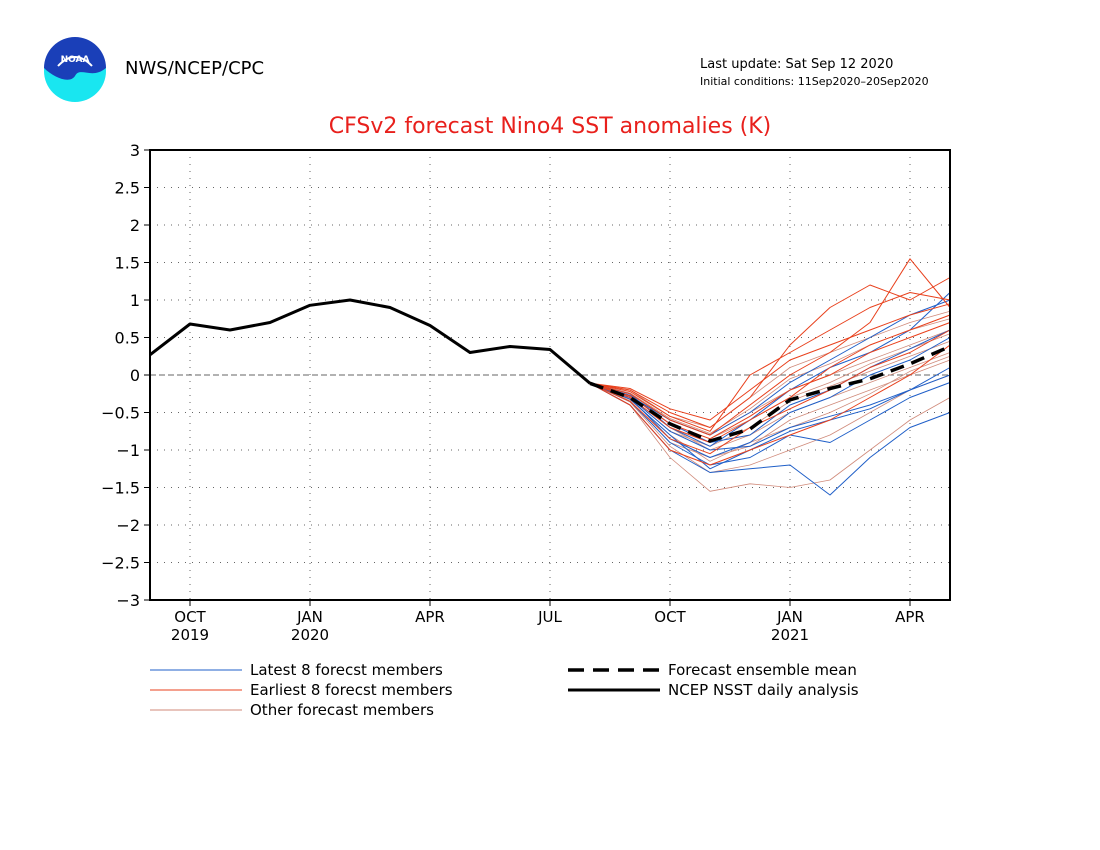 Image resolution: width=1100 pixels, height=850 pixels. I want to click on y-tick-label: 0, so click(135, 375).